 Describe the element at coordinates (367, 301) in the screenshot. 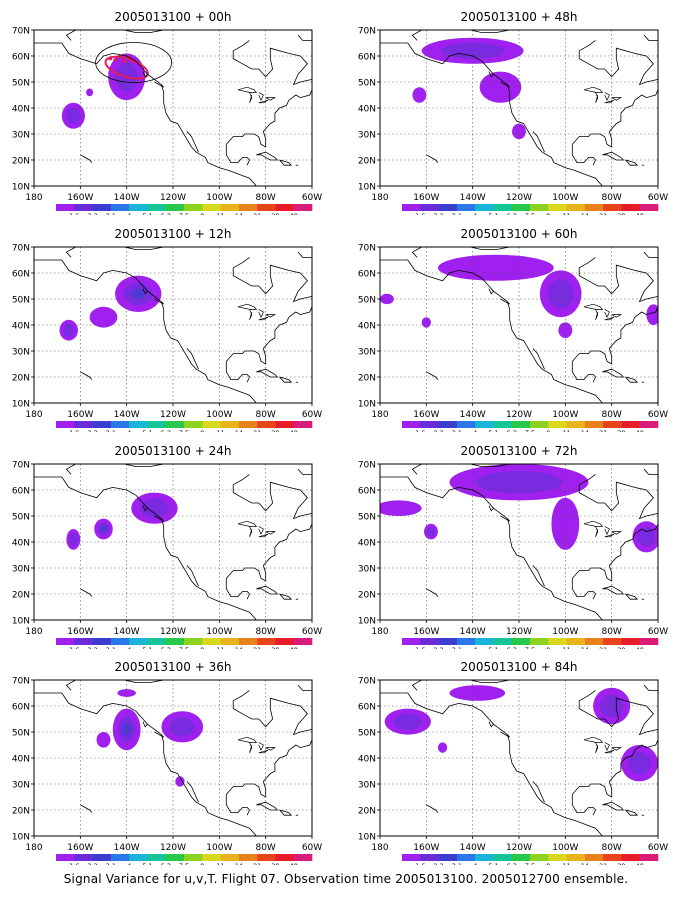

I see `y-tick-label: 50N` at that location.